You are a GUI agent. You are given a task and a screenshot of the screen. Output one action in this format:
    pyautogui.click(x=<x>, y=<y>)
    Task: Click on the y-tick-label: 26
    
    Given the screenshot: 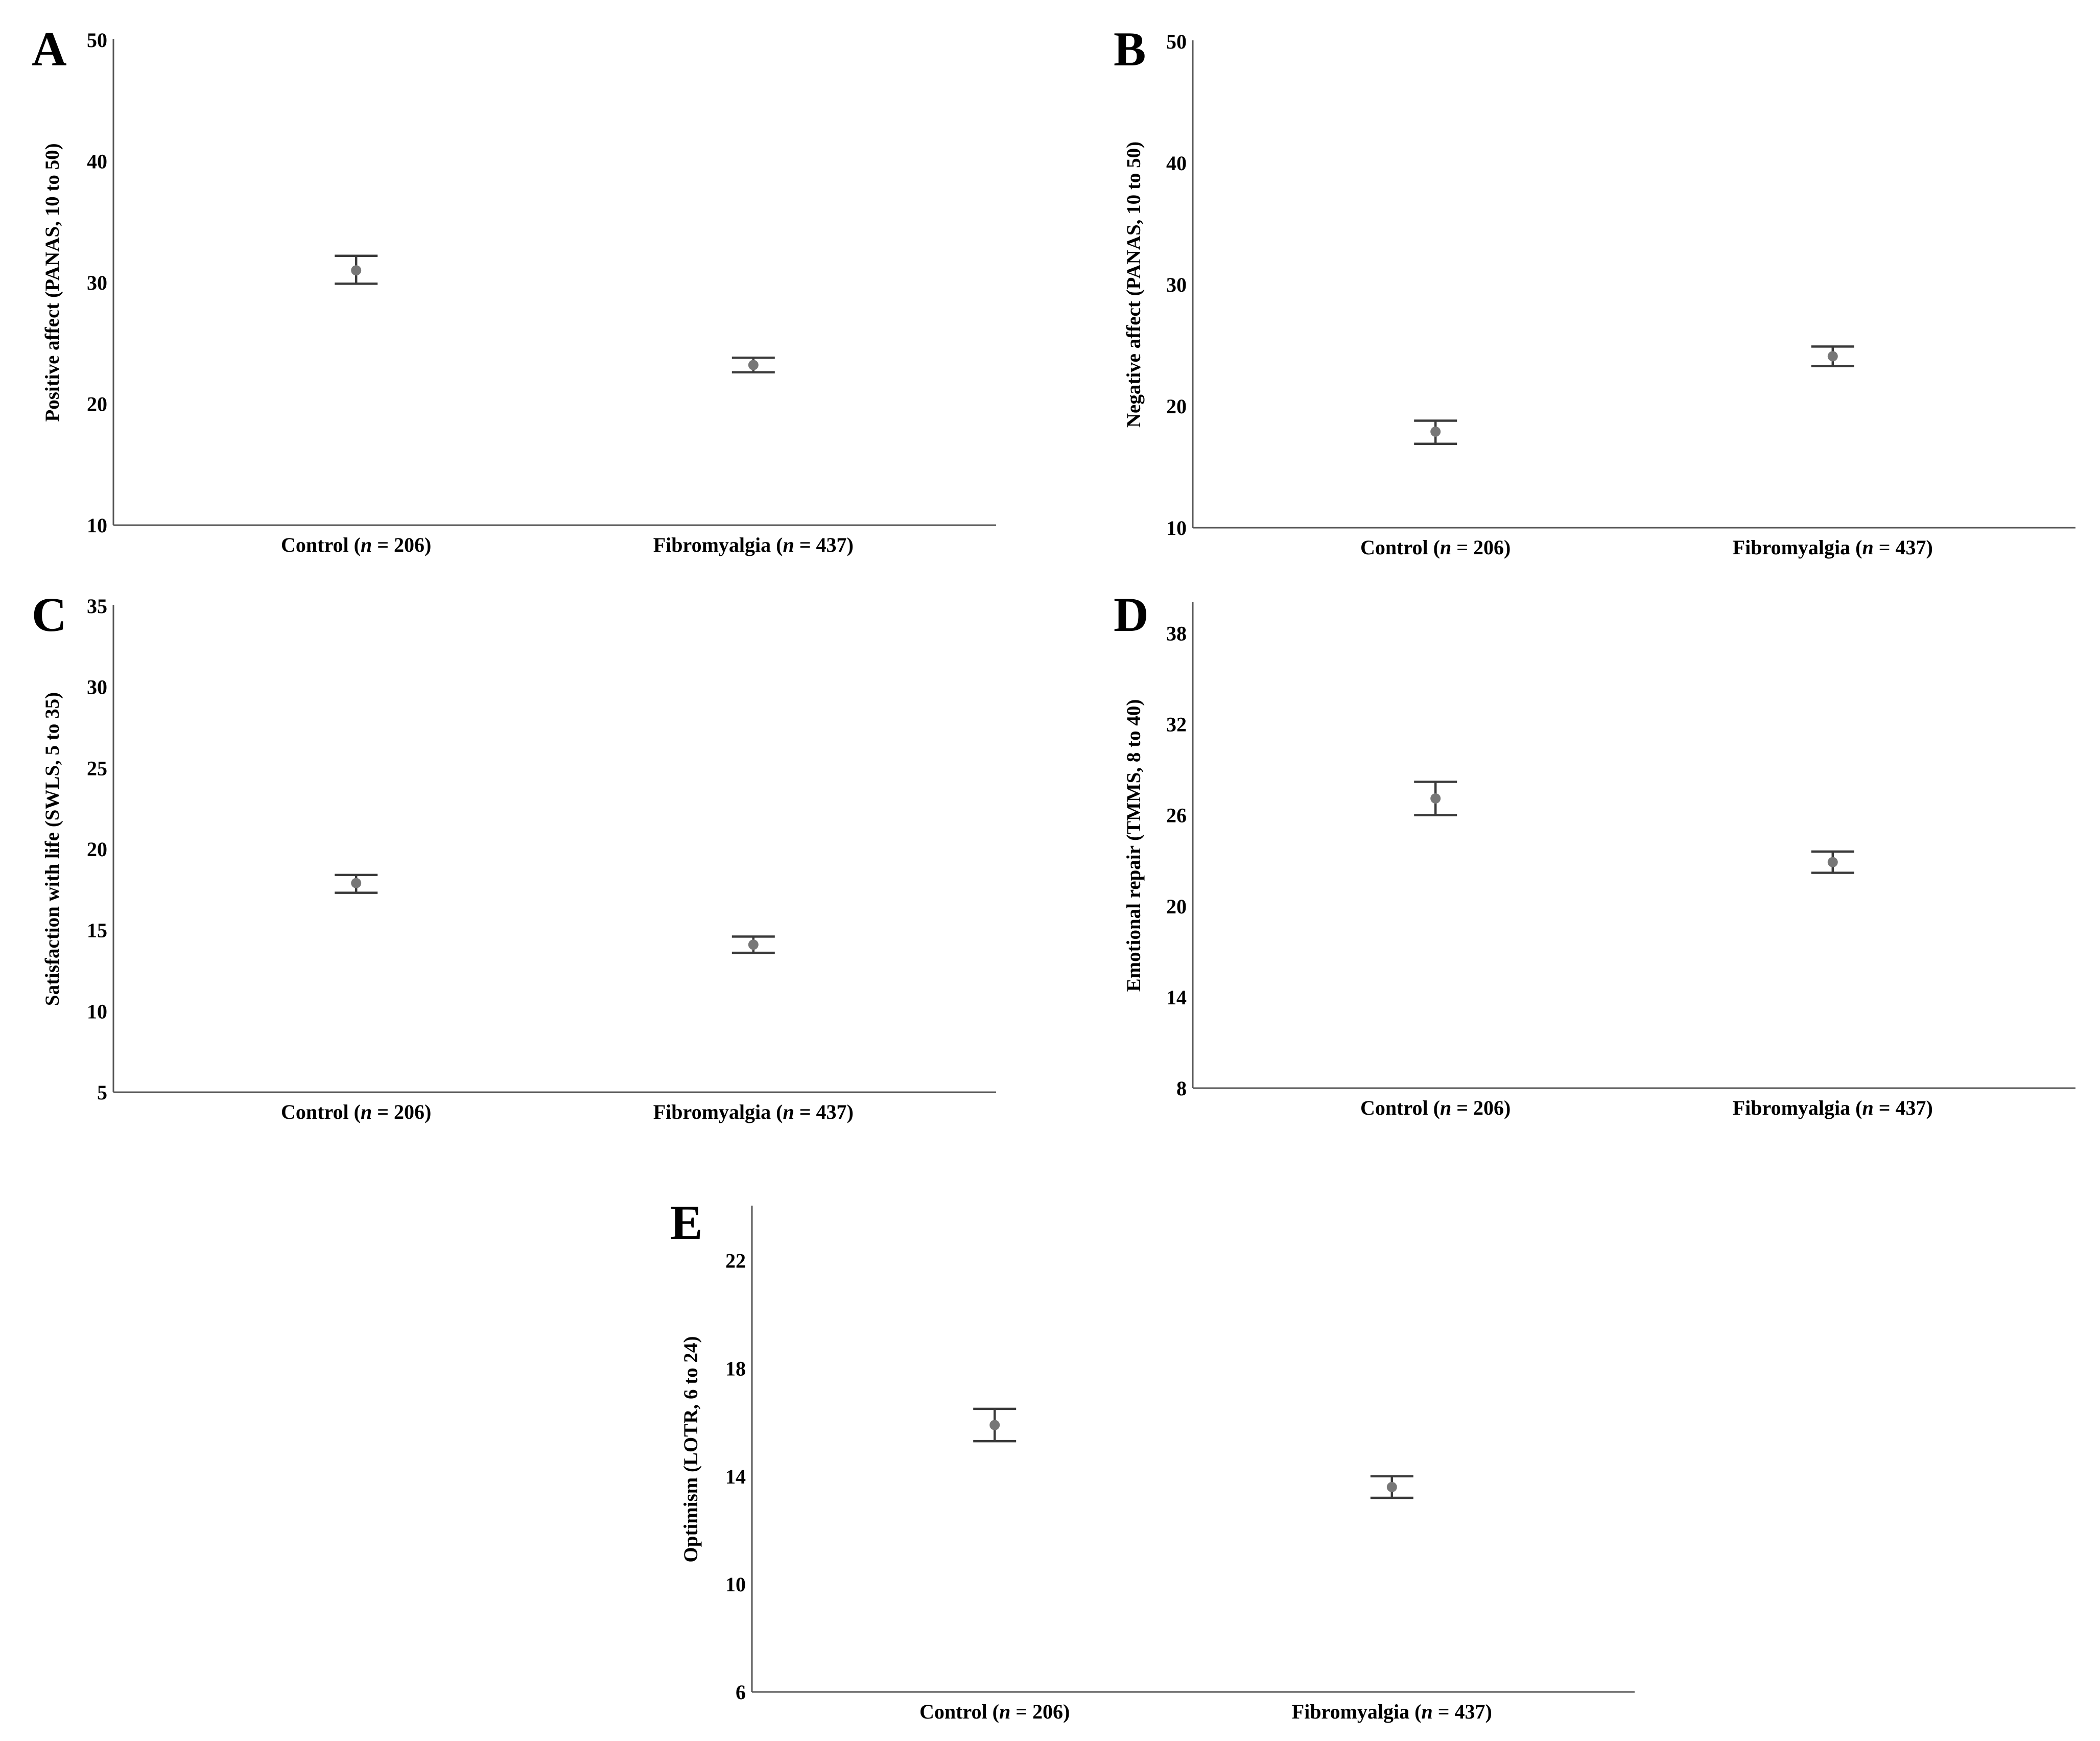 What is the action you would take?
    pyautogui.click(x=1176, y=816)
    